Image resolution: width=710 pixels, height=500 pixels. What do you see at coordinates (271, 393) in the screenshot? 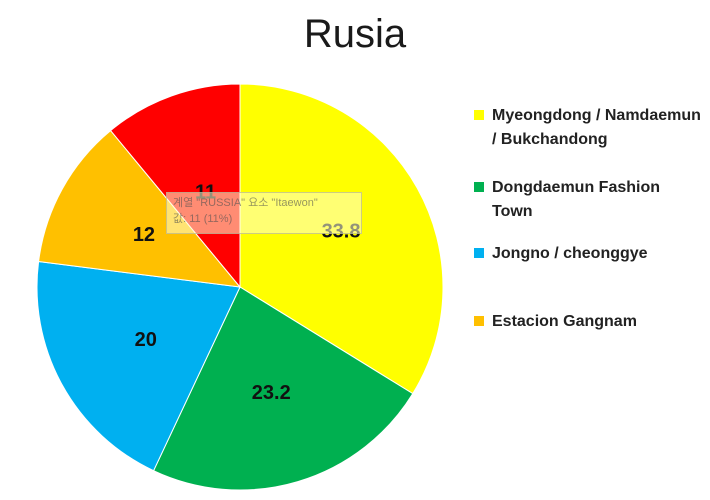
I see `data-label-1: 23.2` at bounding box center [271, 393].